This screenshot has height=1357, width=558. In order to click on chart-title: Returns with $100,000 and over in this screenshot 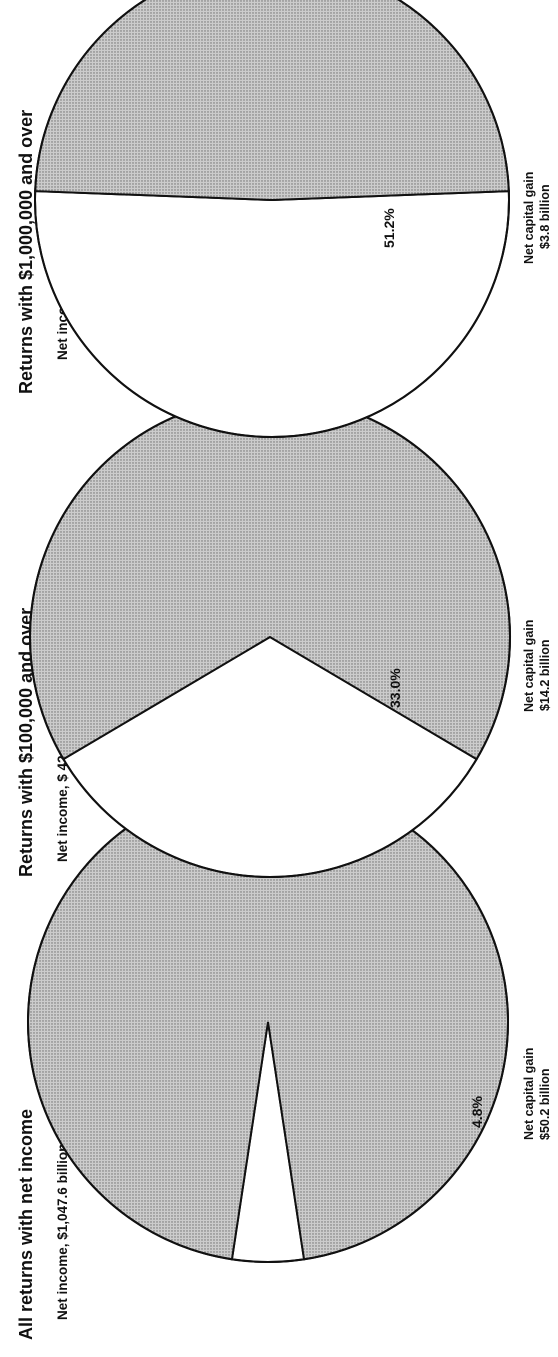, I will do `click(26, 742)`.